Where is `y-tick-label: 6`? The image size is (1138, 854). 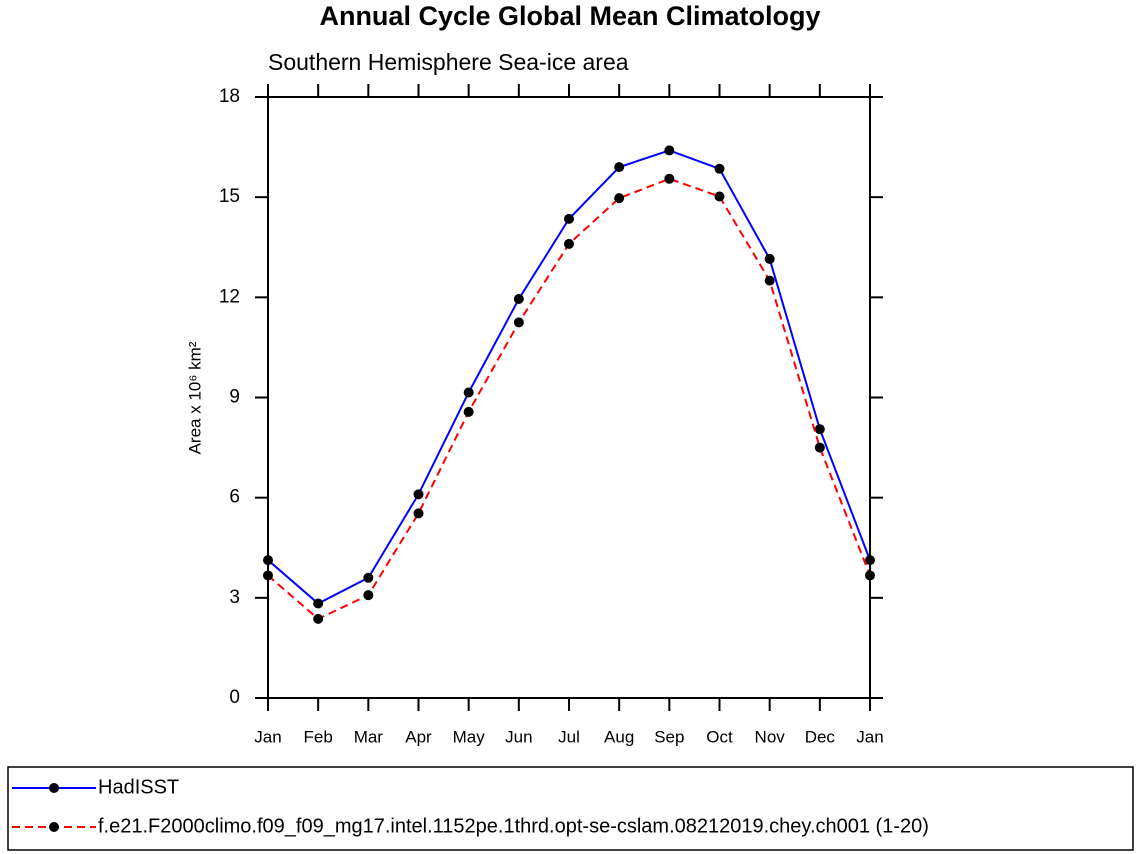
y-tick-label: 6 is located at coordinates (234, 497).